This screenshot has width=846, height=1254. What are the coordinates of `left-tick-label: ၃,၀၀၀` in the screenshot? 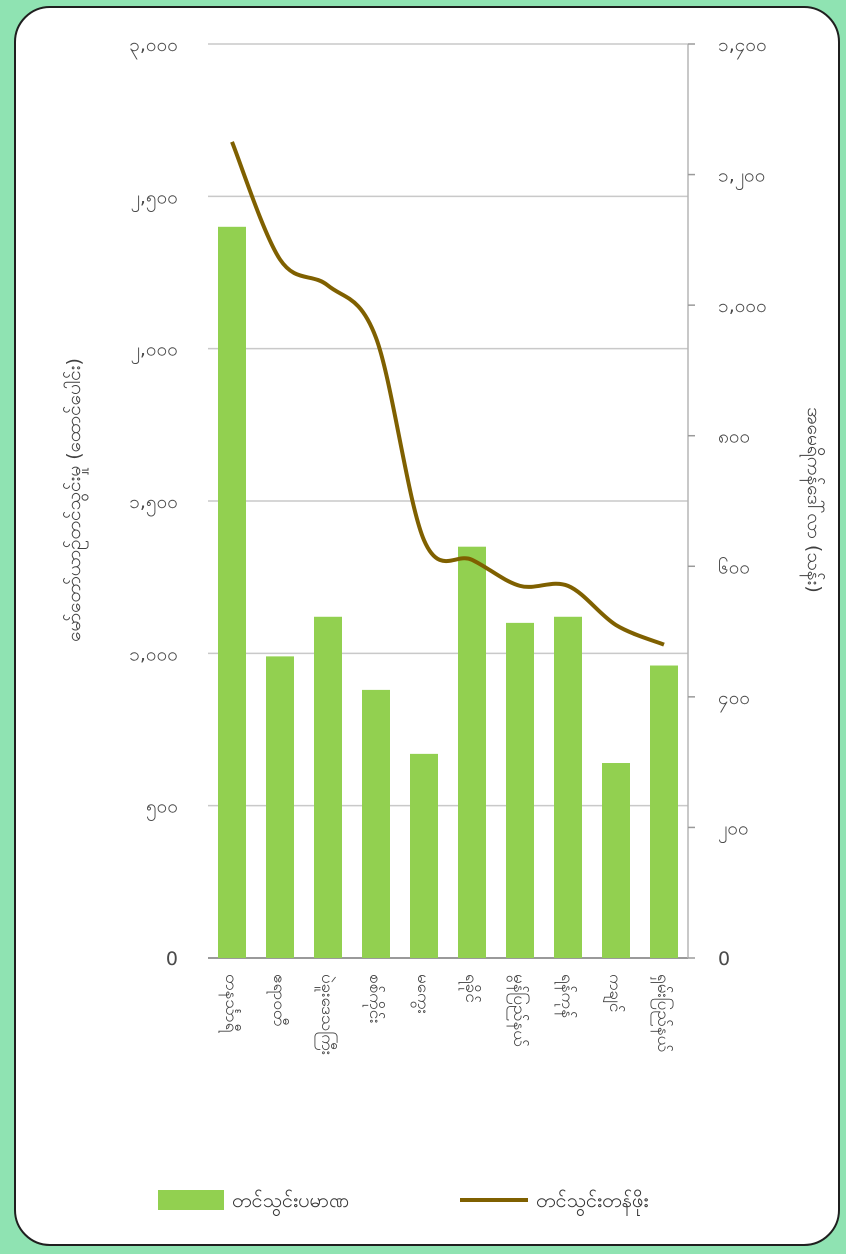 It's located at (153, 47).